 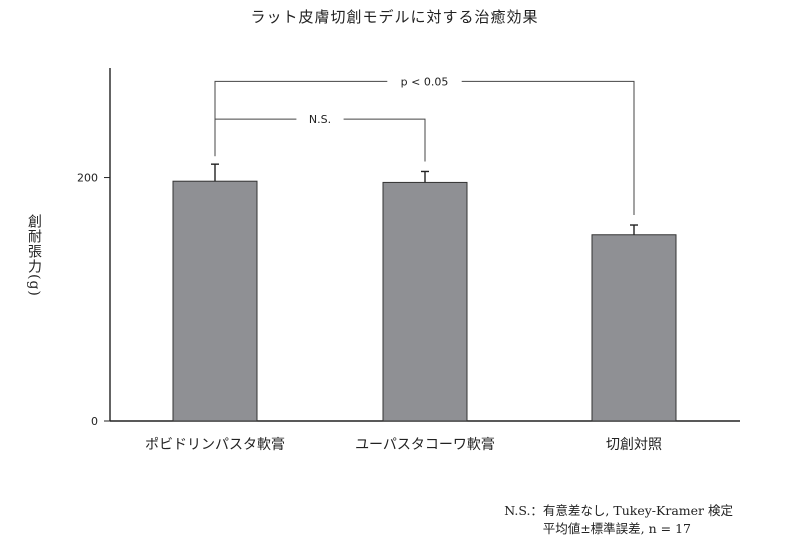 What do you see at coordinates (87, 178) in the screenshot?
I see `y-tick-label: 200` at bounding box center [87, 178].